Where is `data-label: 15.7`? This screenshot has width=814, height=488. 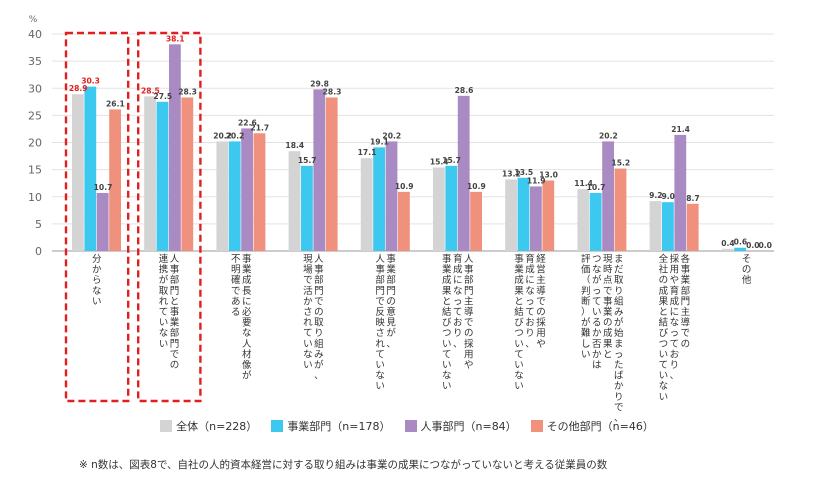 data-label: 15.7 is located at coordinates (307, 160).